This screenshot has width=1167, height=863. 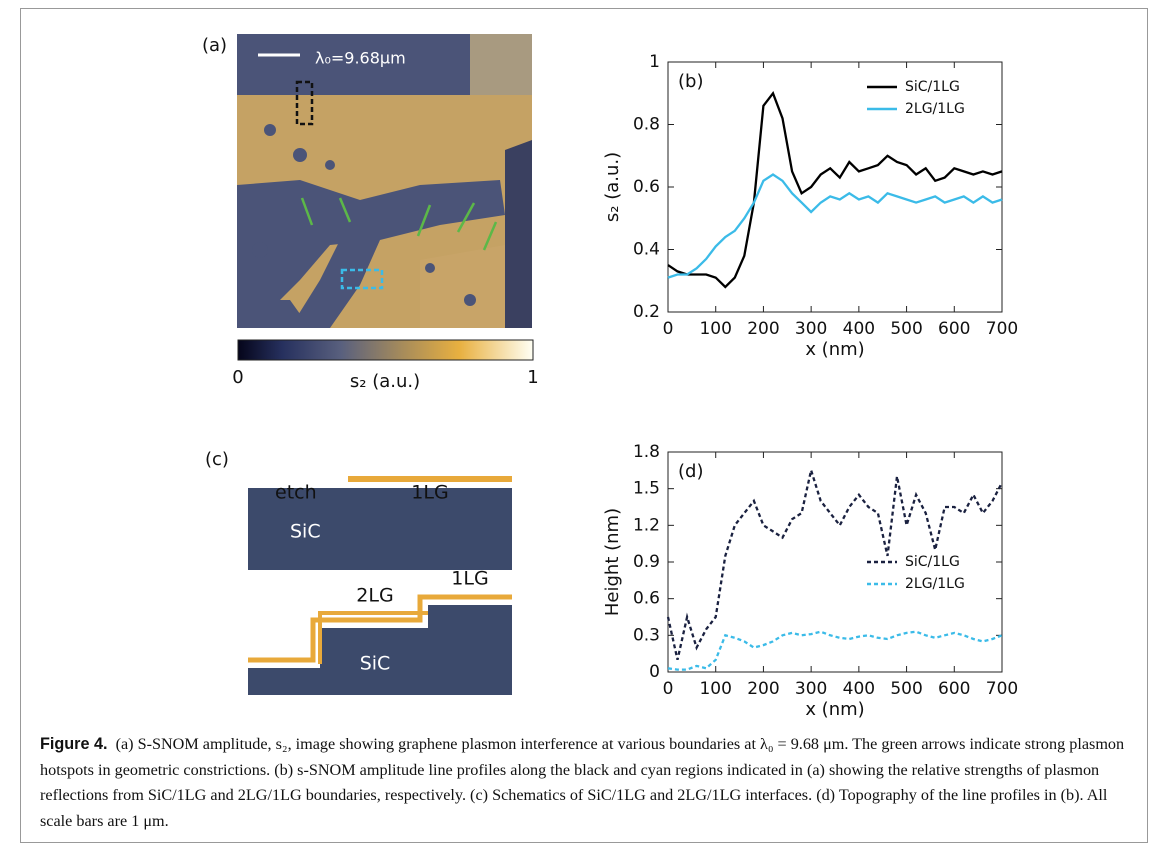 I want to click on colorbar-tick: 0, so click(x=237, y=377).